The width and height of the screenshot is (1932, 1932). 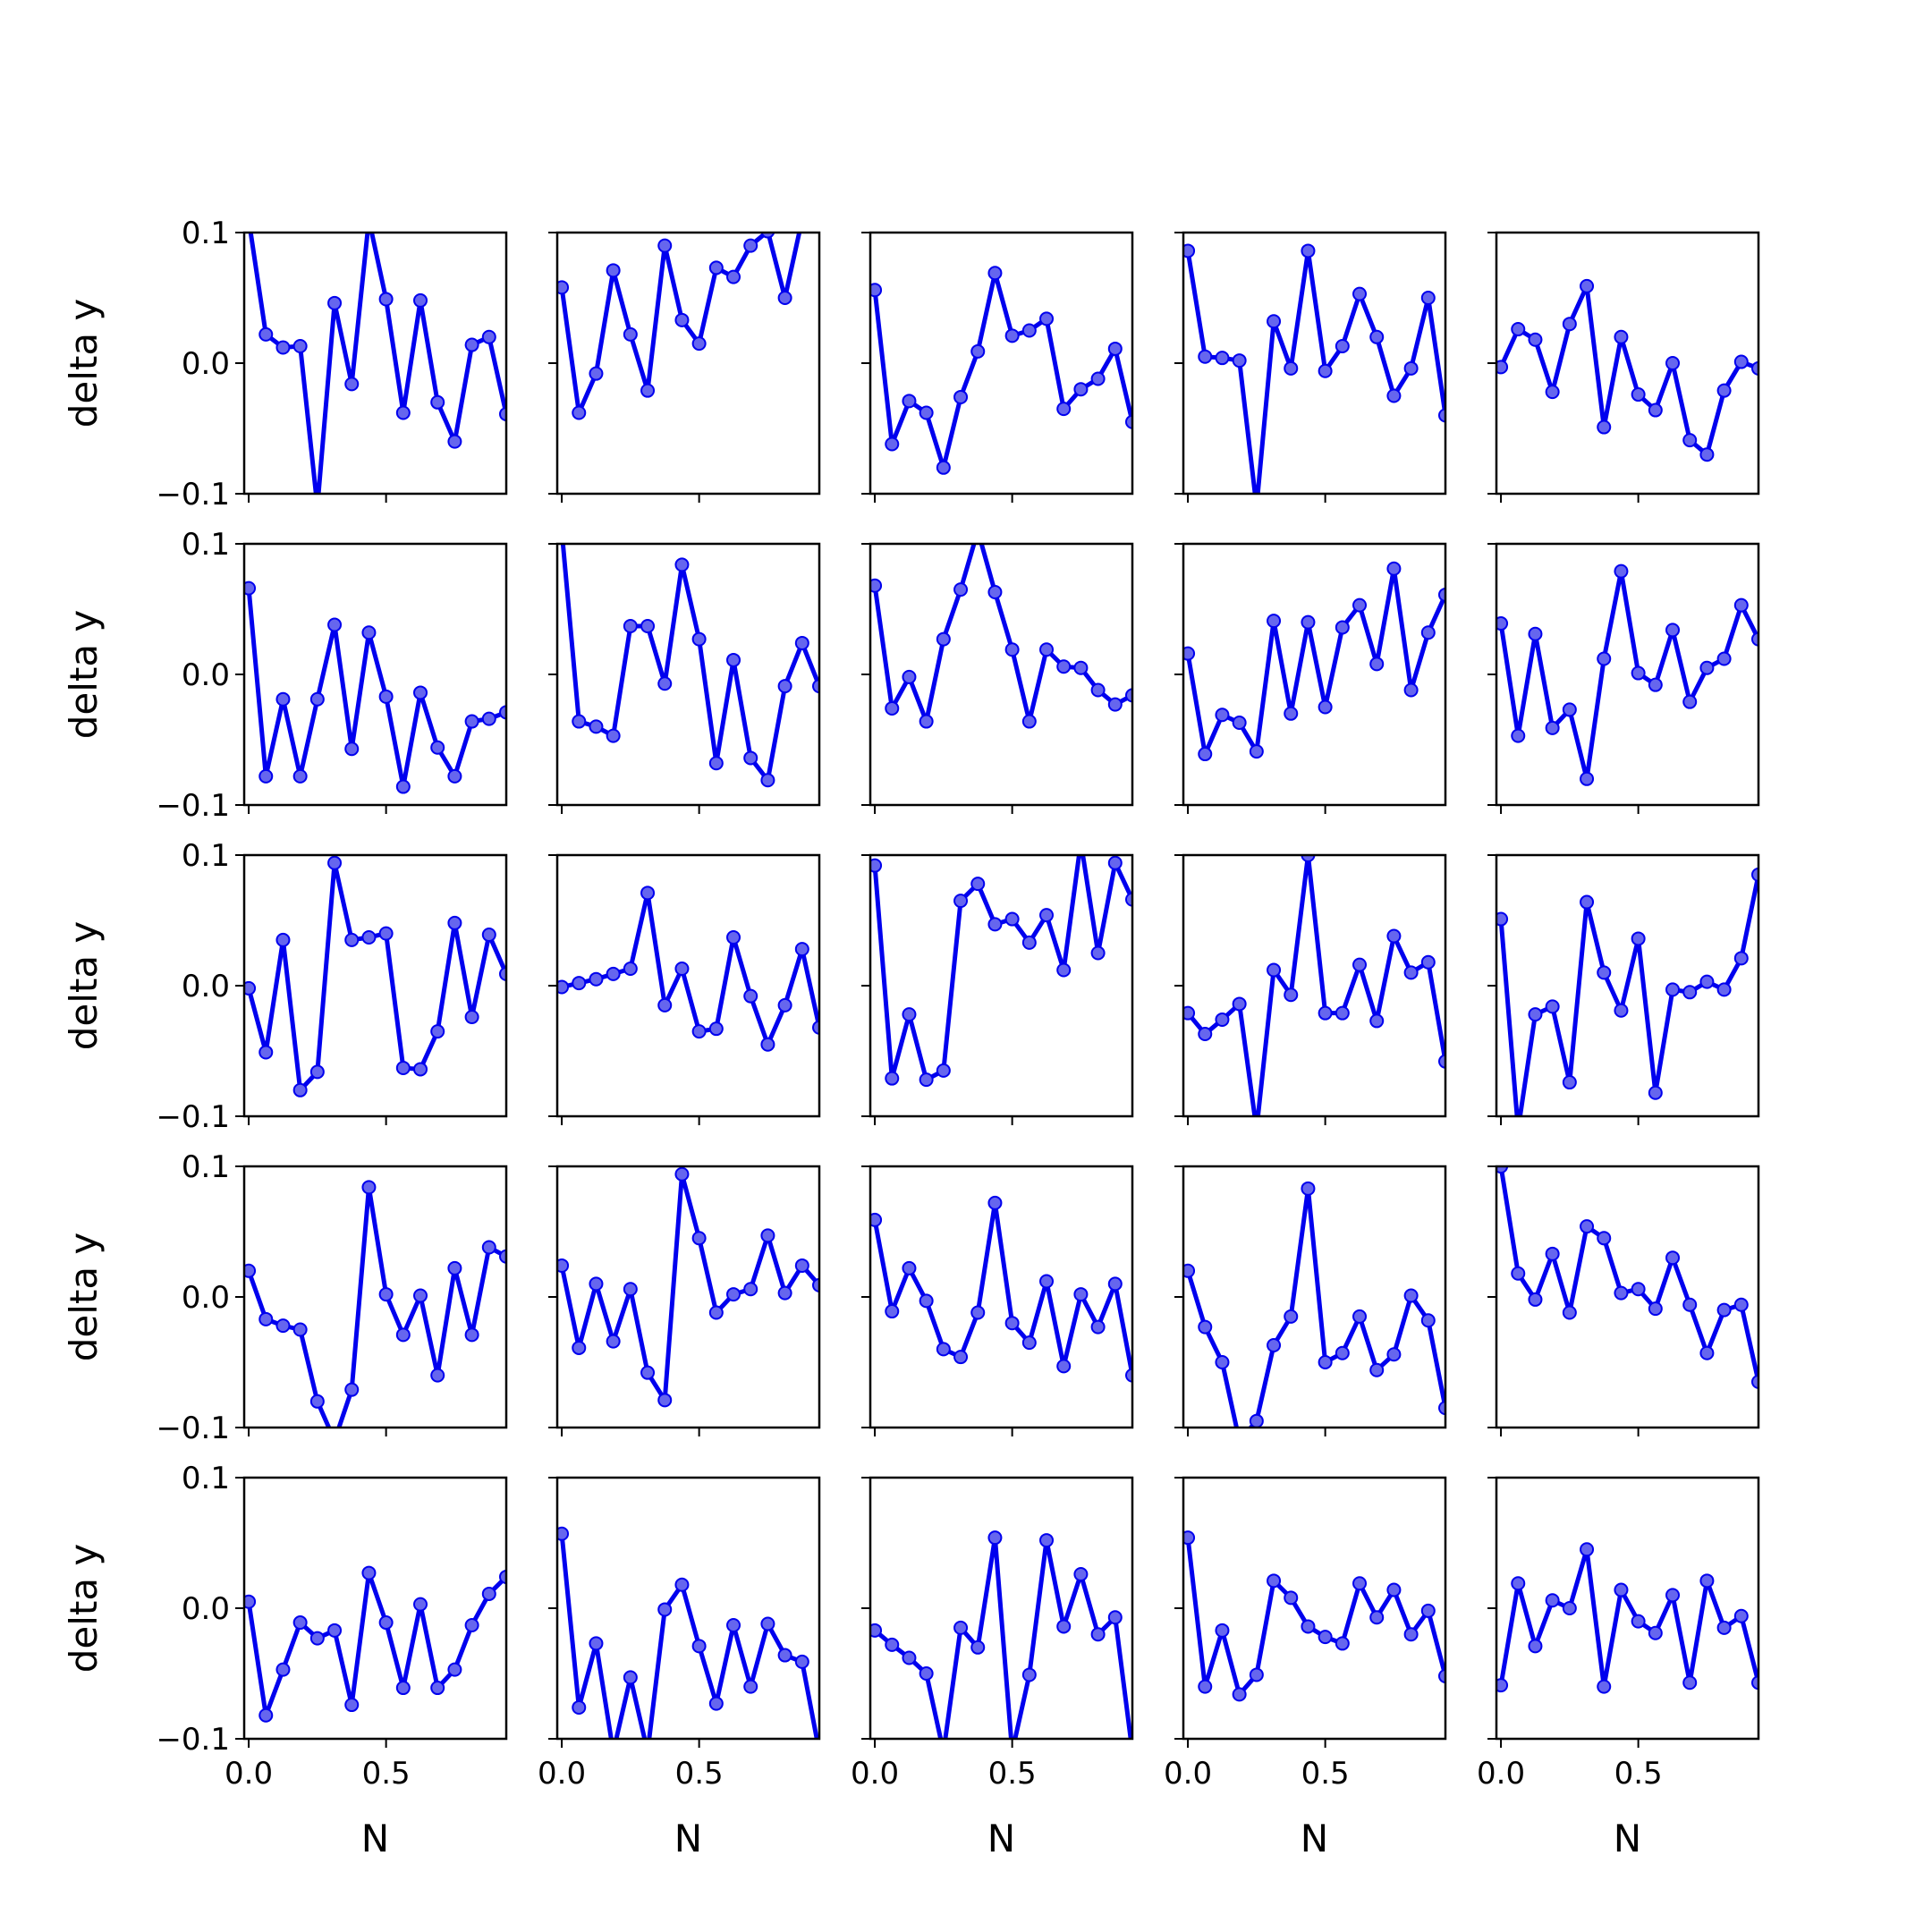 I want to click on y-tick-label: 0.1, so click(x=206, y=545).